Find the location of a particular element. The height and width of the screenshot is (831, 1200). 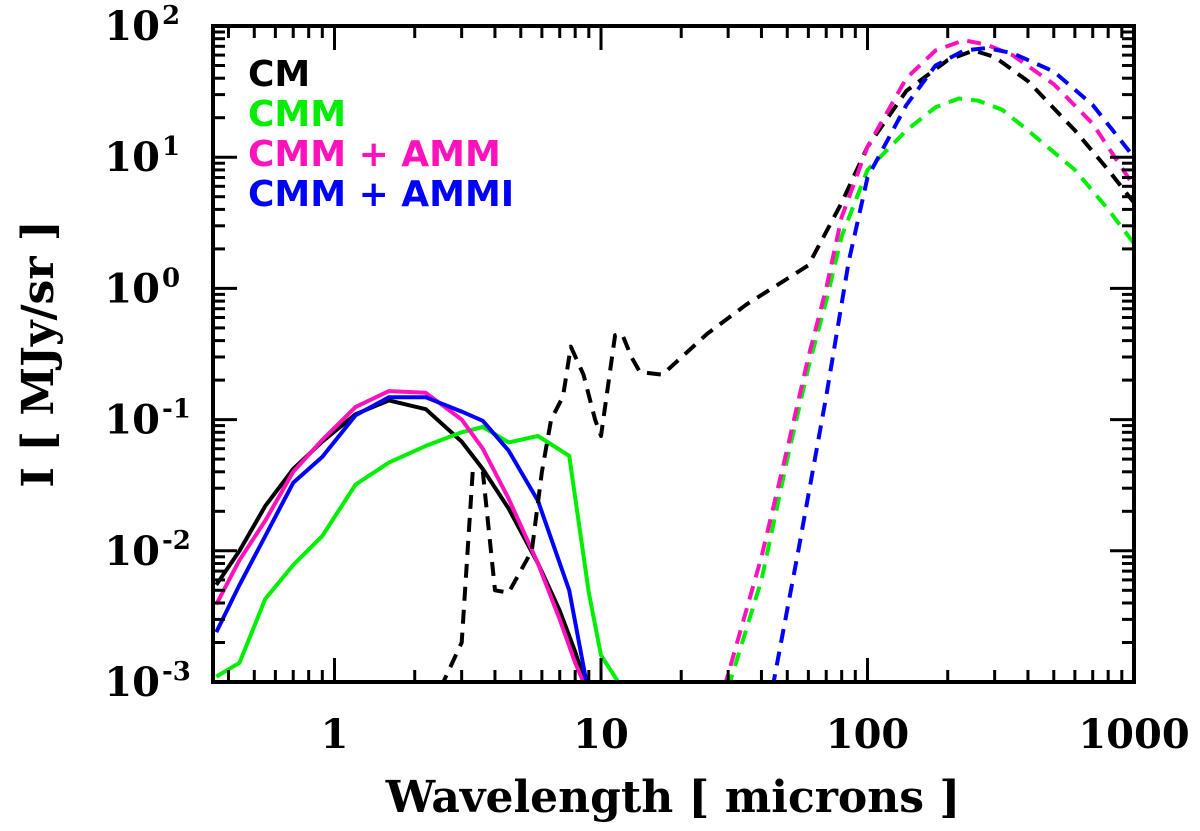

x-tick-label: 1 is located at coordinates (335, 734).